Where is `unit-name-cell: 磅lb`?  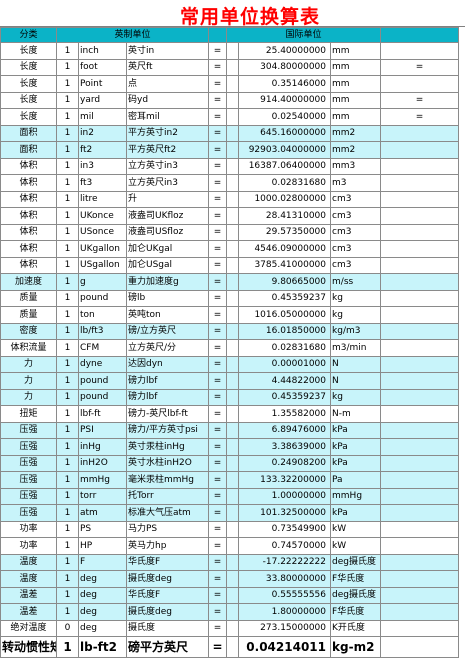 unit-name-cell: 磅lb is located at coordinates (167, 298).